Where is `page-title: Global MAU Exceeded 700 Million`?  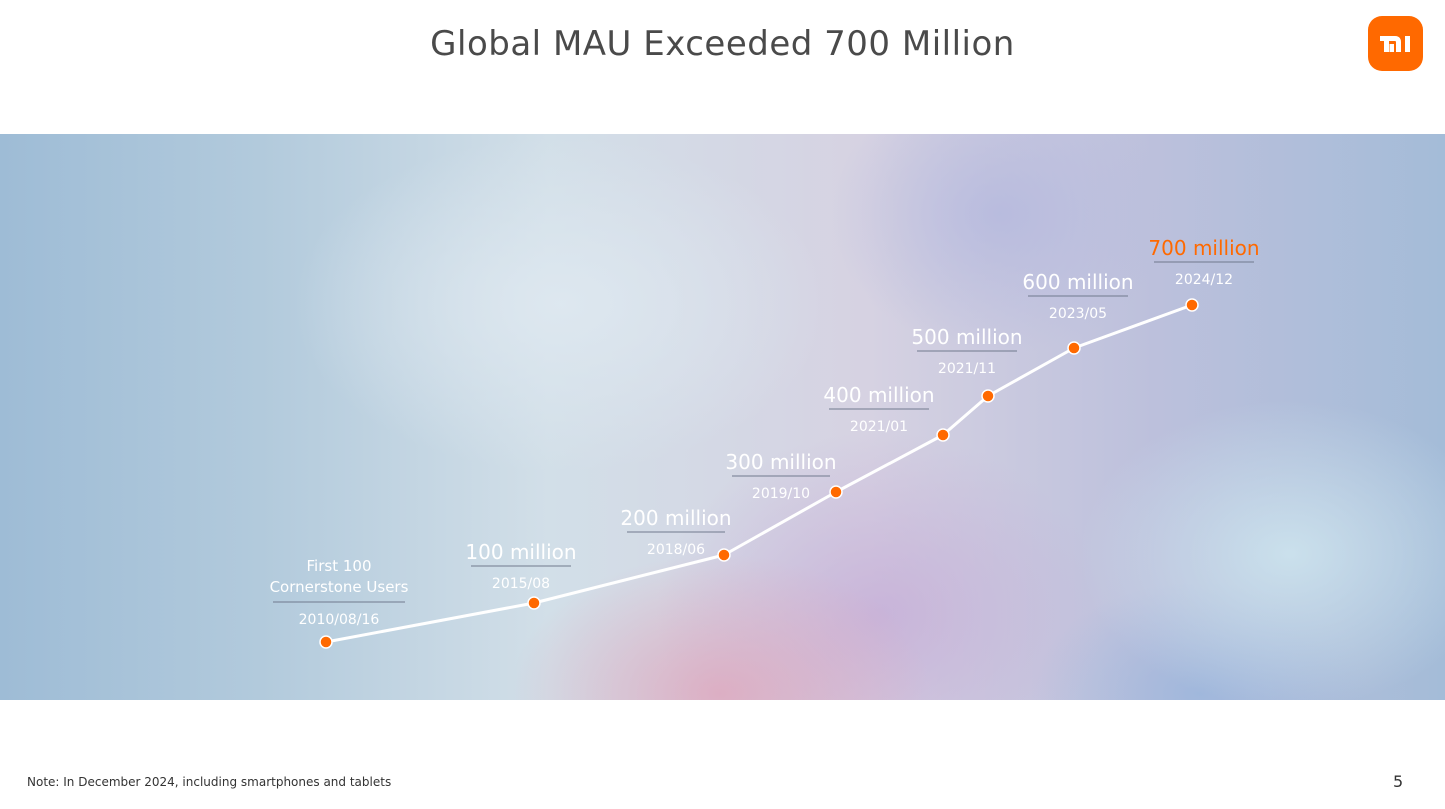
page-title: Global MAU Exceeded 700 Million is located at coordinates (722, 44).